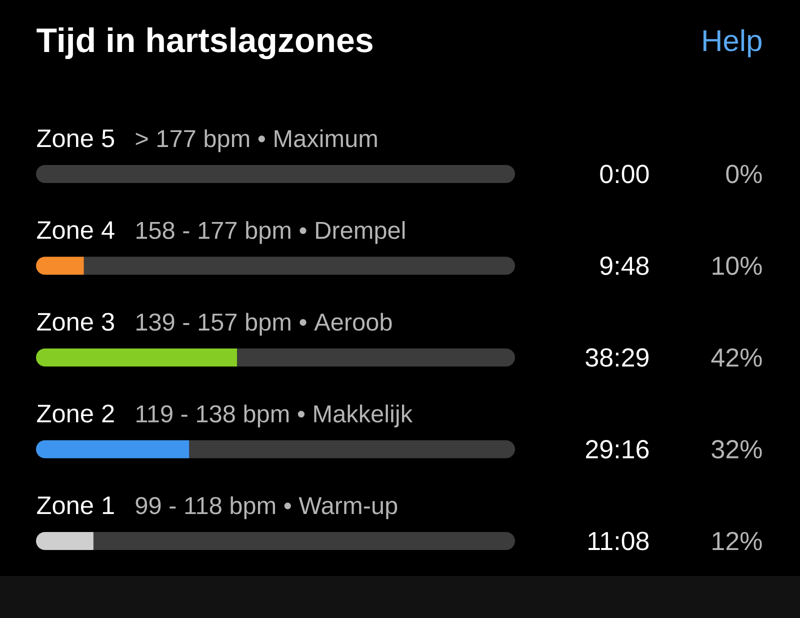 The width and height of the screenshot is (800, 618). I want to click on data-label: 12%, so click(737, 541).